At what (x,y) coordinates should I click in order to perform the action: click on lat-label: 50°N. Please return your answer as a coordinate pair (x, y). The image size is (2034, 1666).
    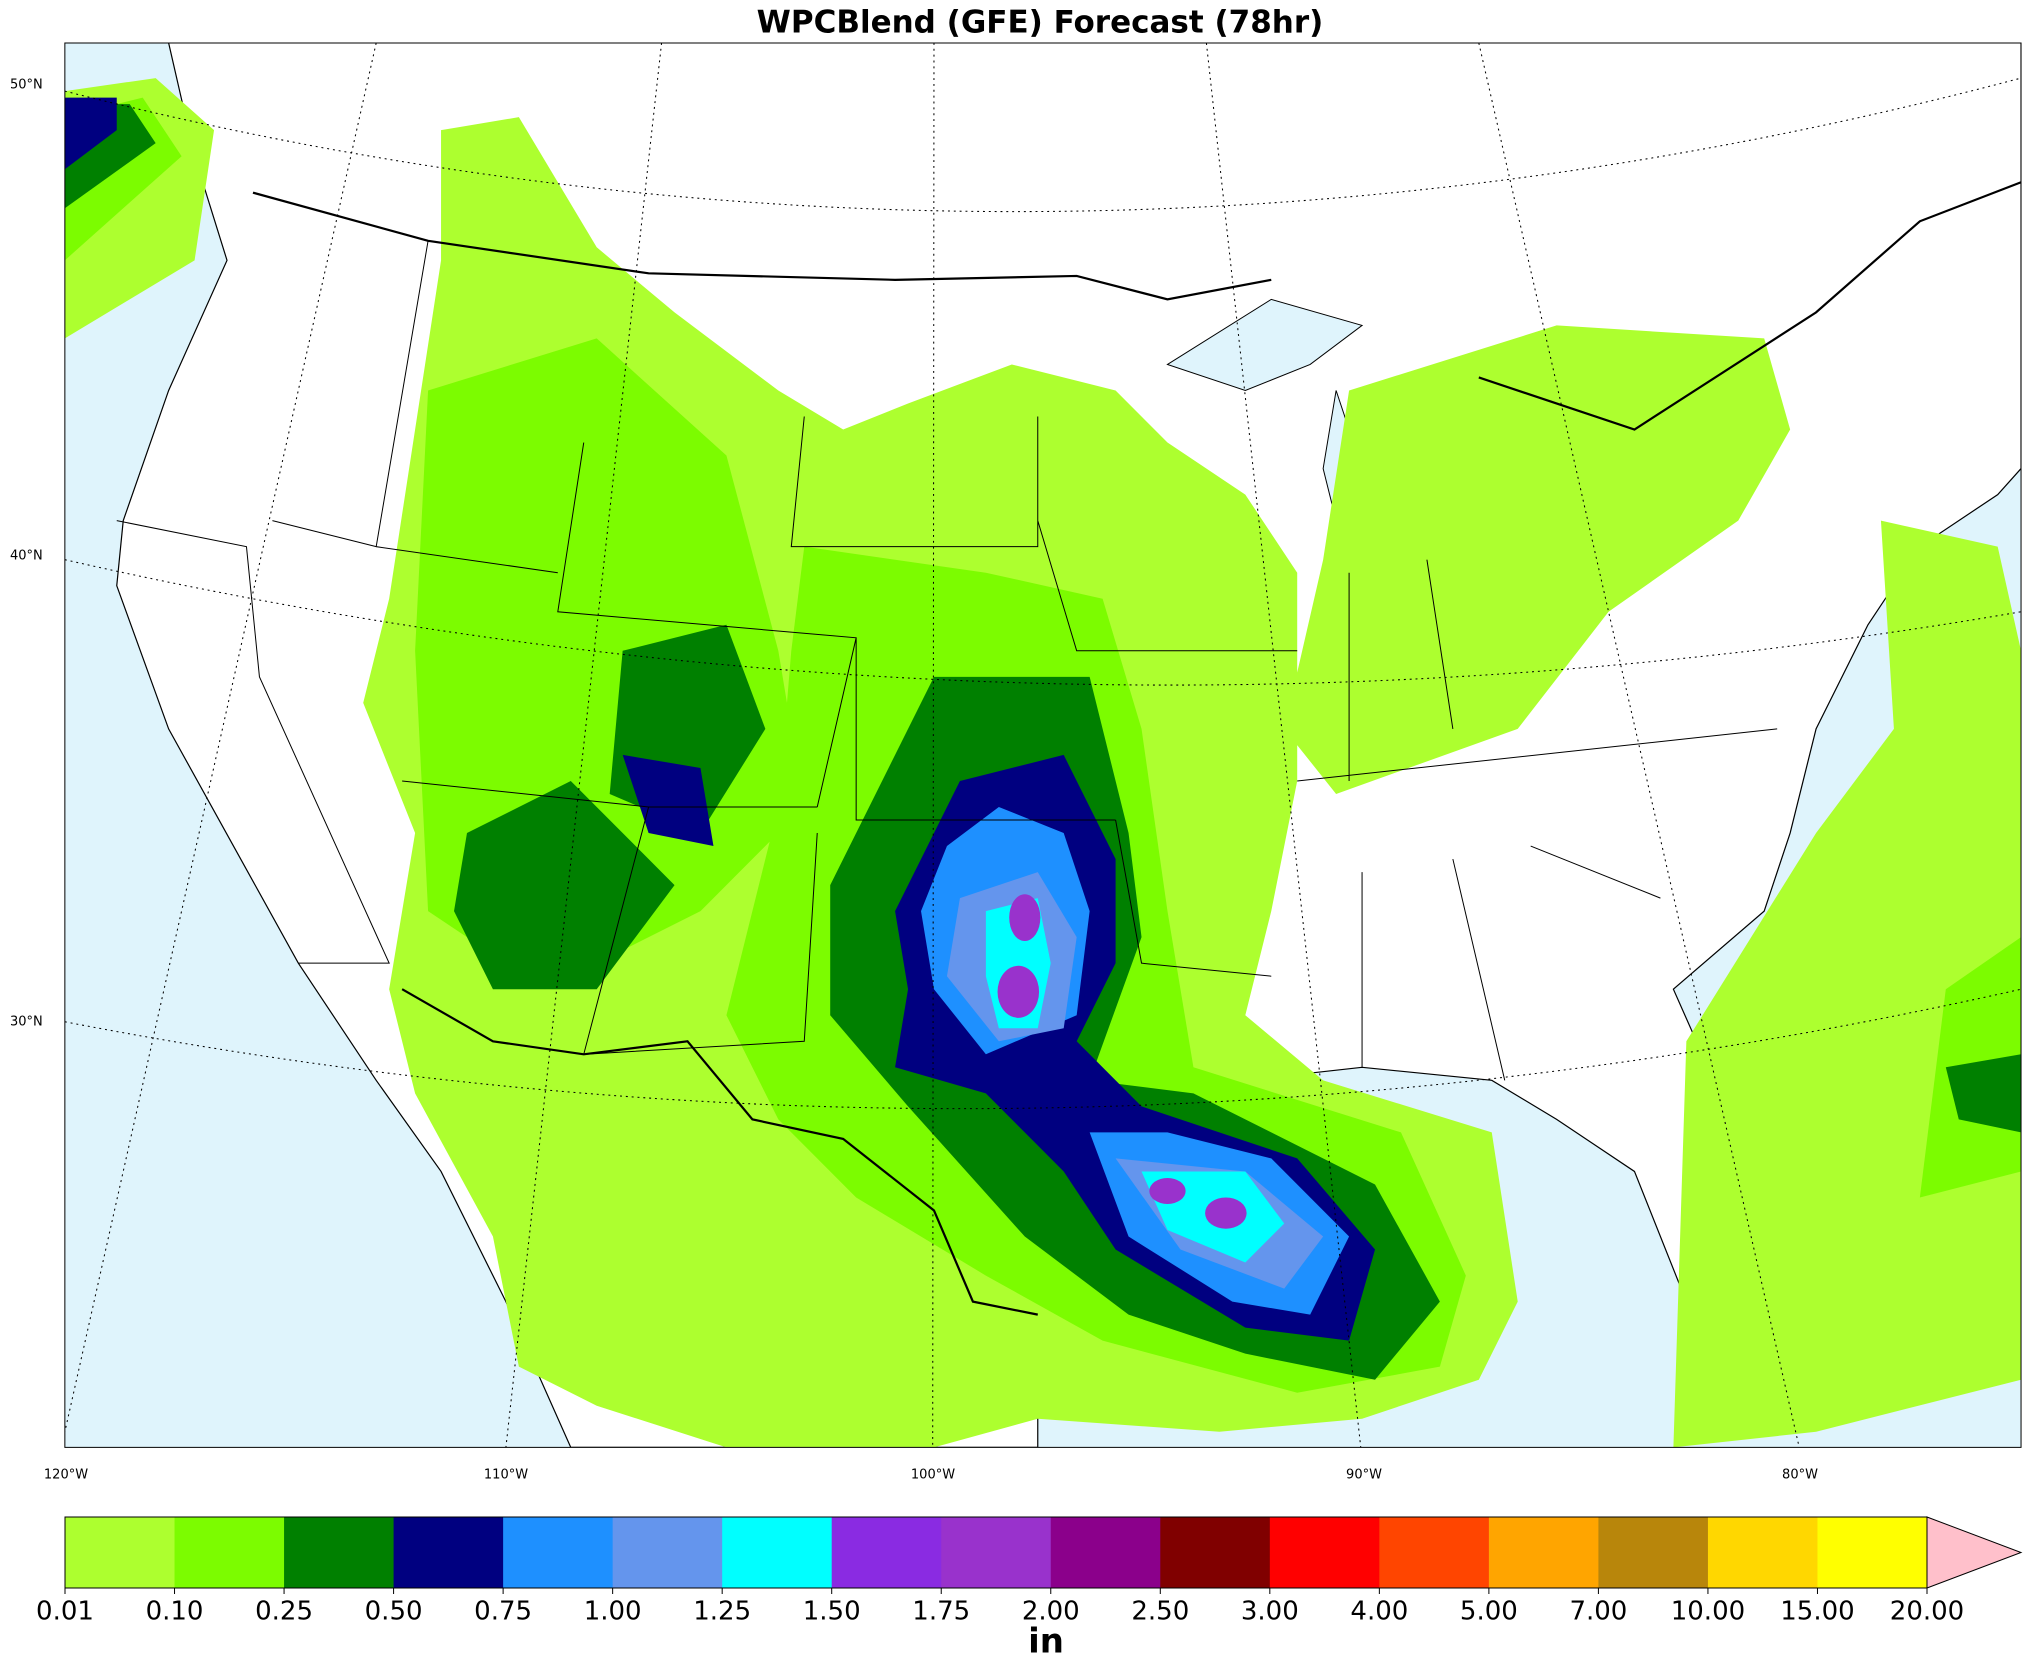
    Looking at the image, I should click on (26, 85).